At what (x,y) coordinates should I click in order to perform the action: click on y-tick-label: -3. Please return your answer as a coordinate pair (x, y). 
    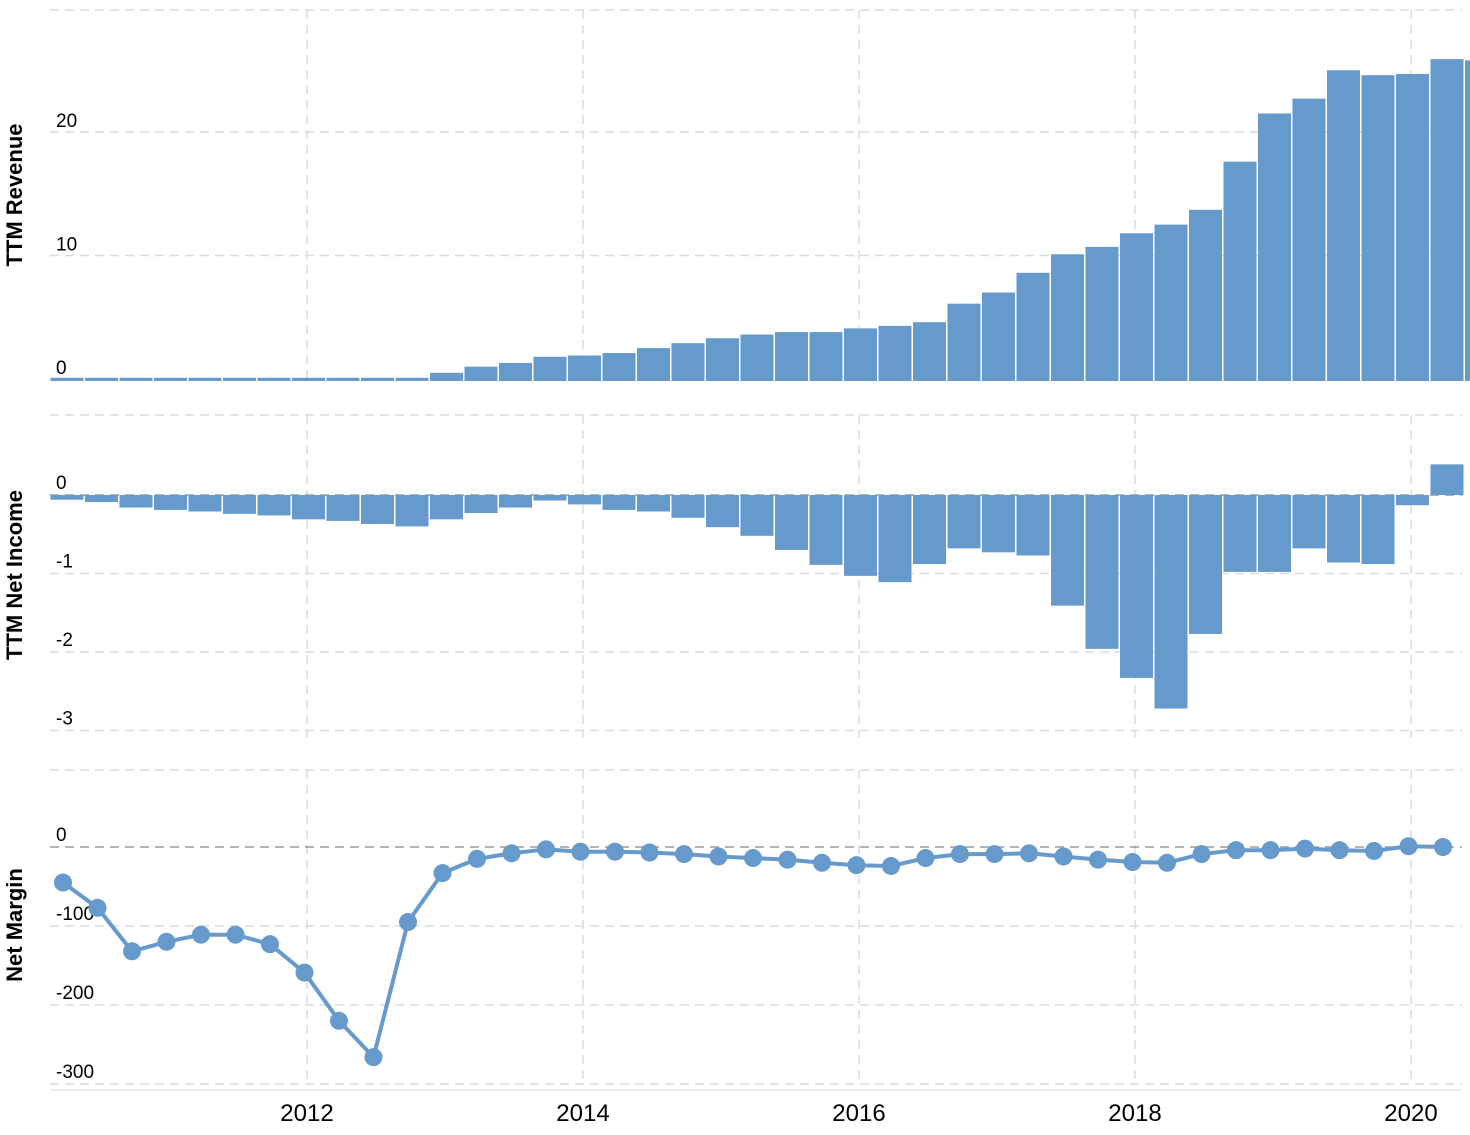
    Looking at the image, I should click on (64, 719).